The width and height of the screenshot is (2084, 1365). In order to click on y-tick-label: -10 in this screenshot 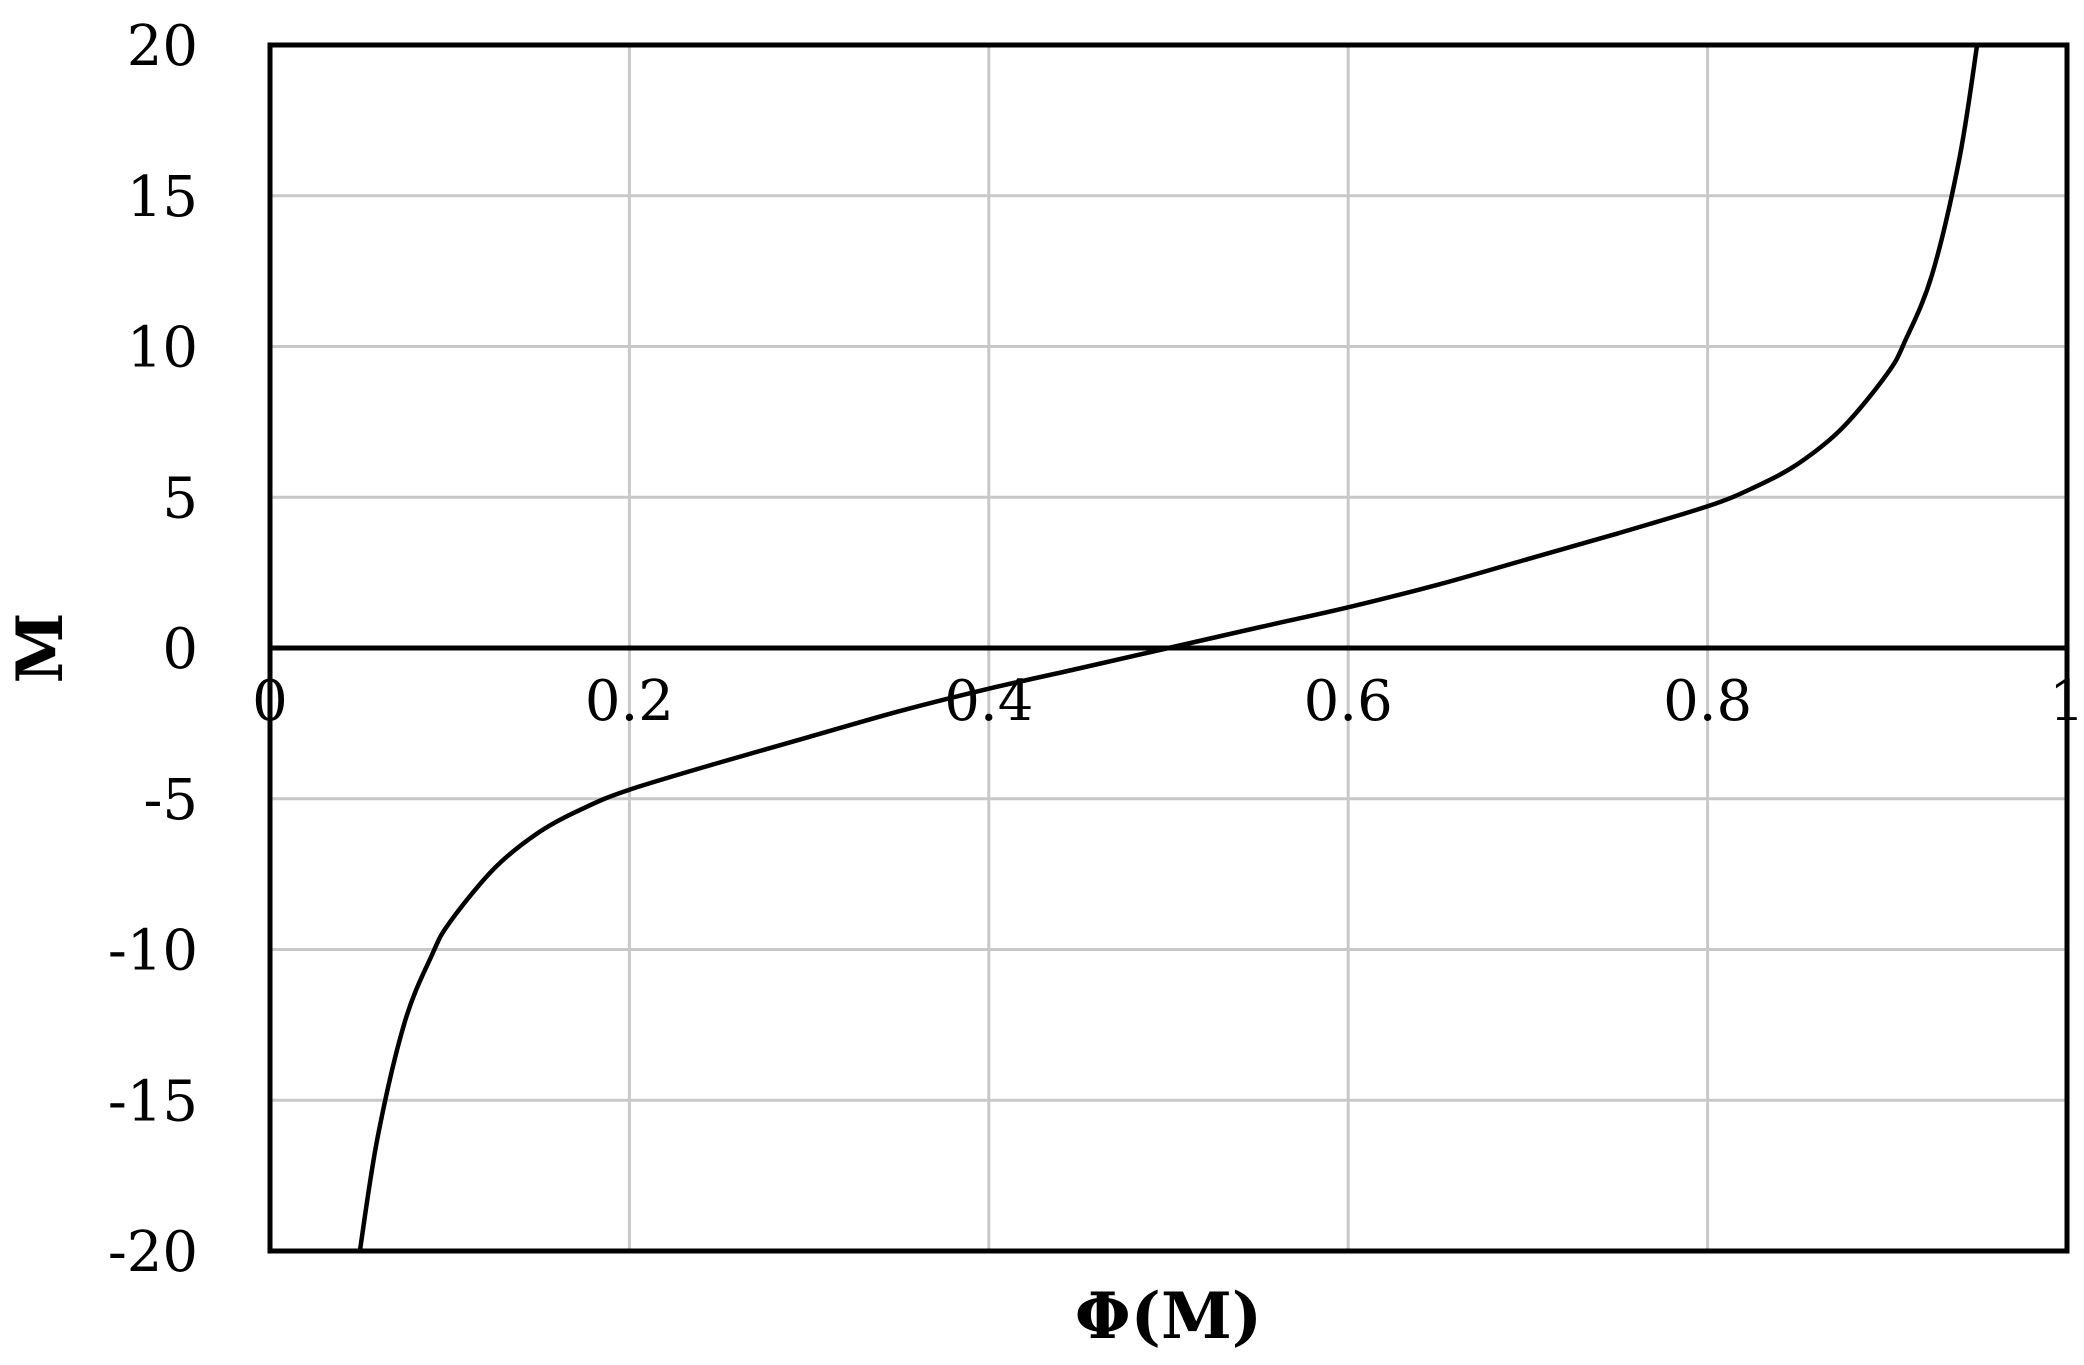, I will do `click(153, 951)`.